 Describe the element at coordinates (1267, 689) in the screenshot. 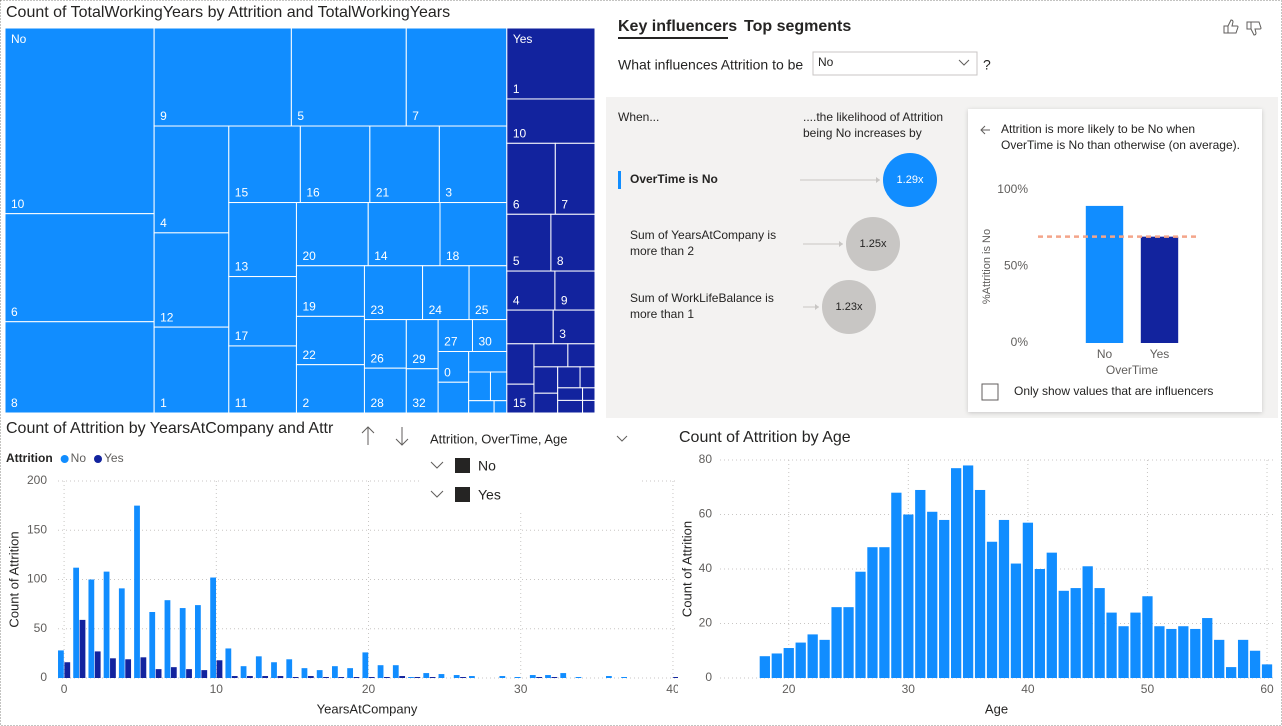

I see `x-tick-label: 60` at that location.